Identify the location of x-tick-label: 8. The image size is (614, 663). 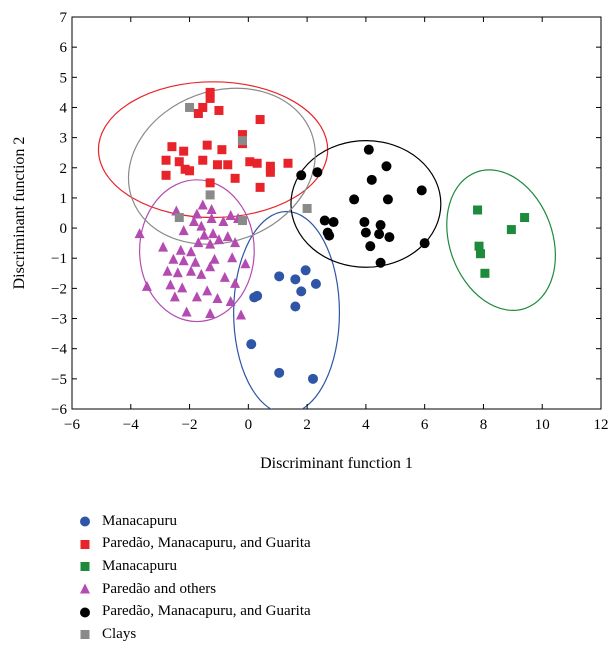
(484, 425).